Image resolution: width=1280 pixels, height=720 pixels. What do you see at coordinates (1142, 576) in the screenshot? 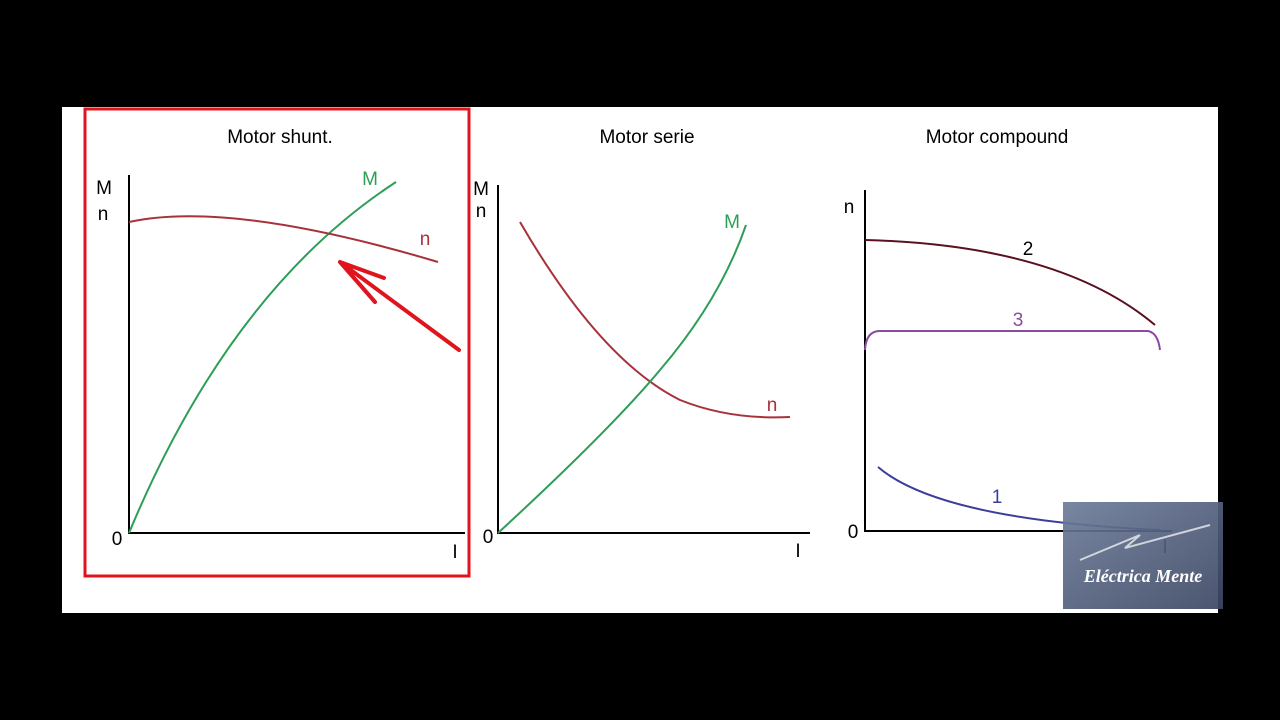
I see `watermark-text: Eléctrica Mente` at bounding box center [1142, 576].